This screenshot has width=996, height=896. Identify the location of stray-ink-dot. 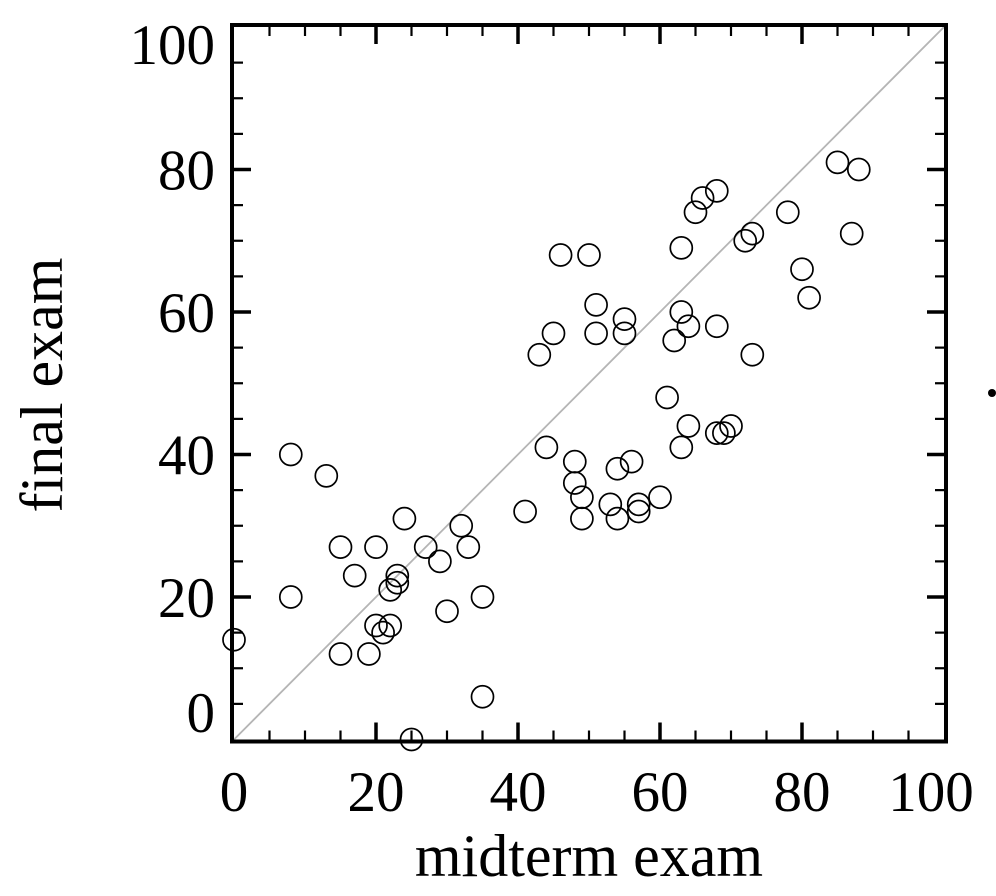
(992, 393).